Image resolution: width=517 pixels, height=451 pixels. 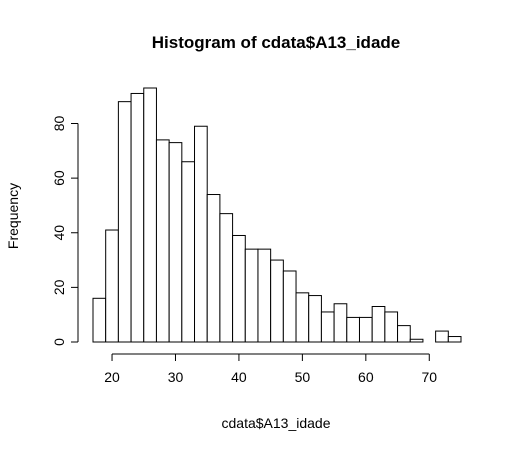 What do you see at coordinates (176, 377) in the screenshot?
I see `x-tick-label: 30` at bounding box center [176, 377].